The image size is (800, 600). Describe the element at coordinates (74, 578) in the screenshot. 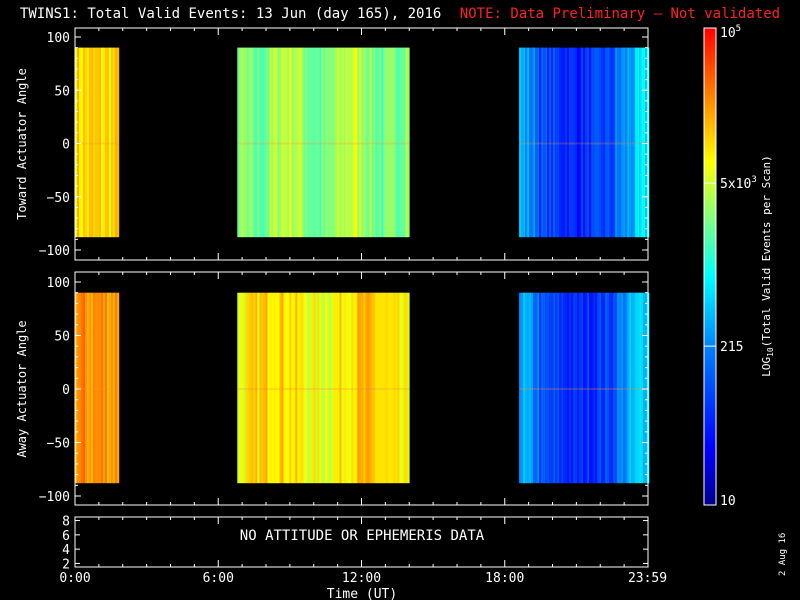

I see `x-tick-label: 0:00` at that location.